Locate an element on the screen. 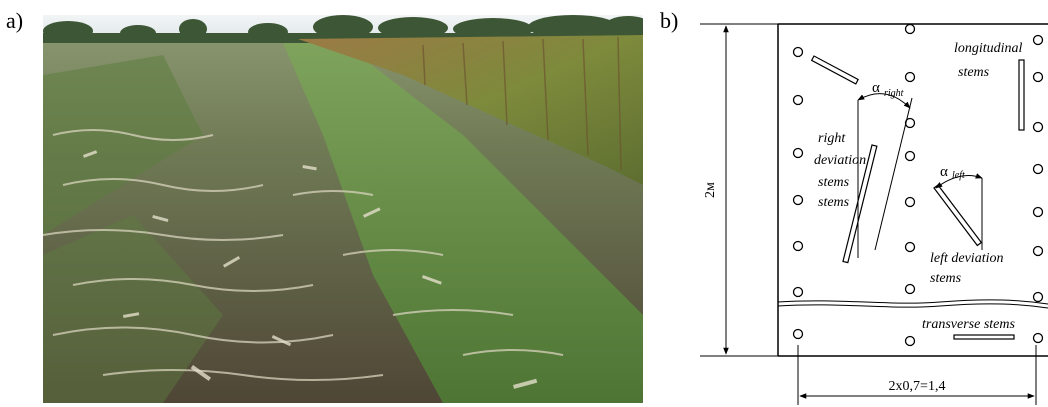 The height and width of the screenshot is (407, 1048). label-longitudinal: longitudinal is located at coordinates (988, 48).